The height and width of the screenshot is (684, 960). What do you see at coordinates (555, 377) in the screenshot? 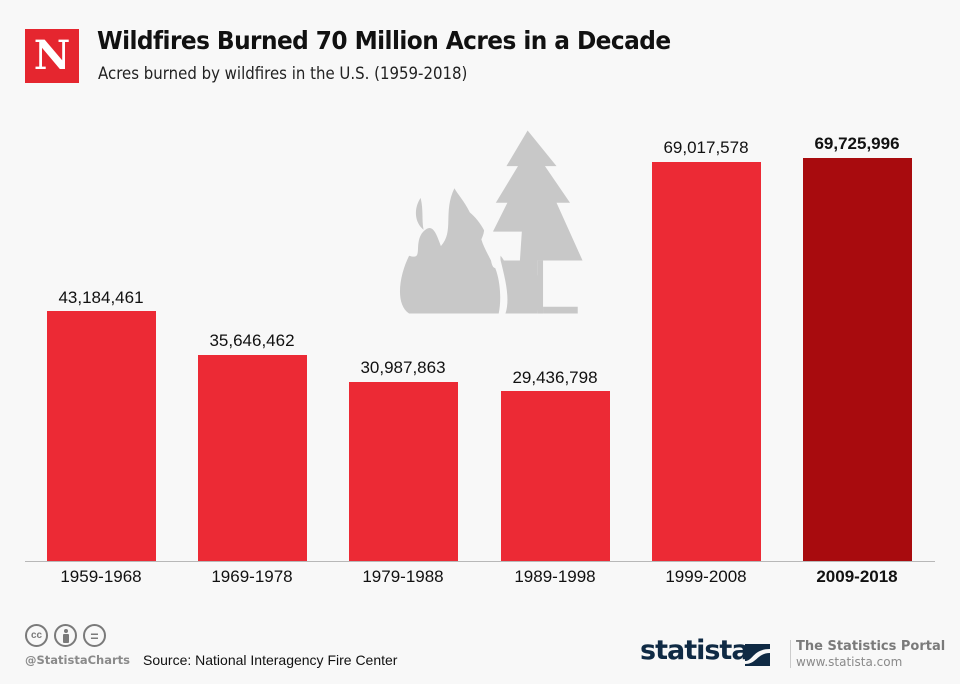
I see `value-label: 29,436,798` at bounding box center [555, 377].